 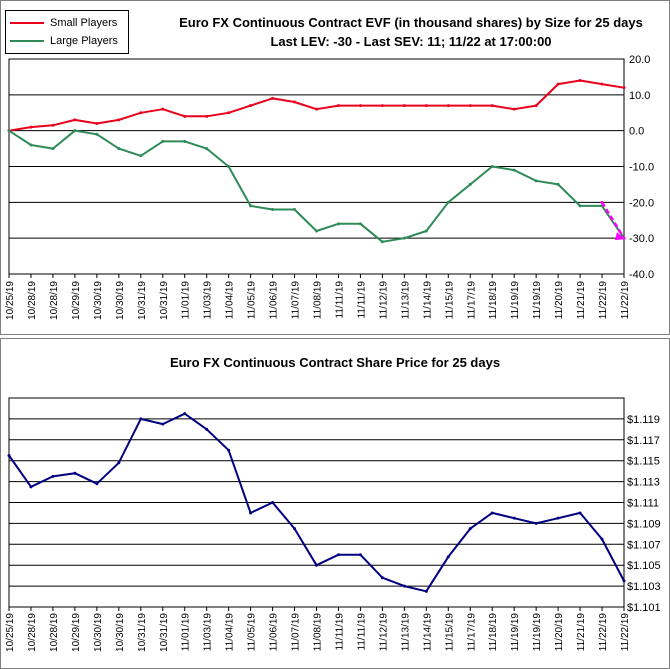 I want to click on price-xtick-label: 10/25/19, so click(x=10, y=632).